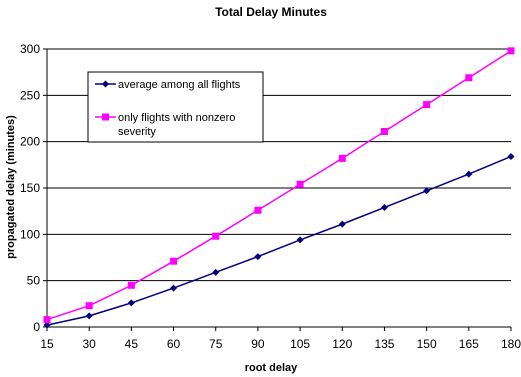  Describe the element at coordinates (34, 281) in the screenshot. I see `y-tick-label-50: 50` at that location.